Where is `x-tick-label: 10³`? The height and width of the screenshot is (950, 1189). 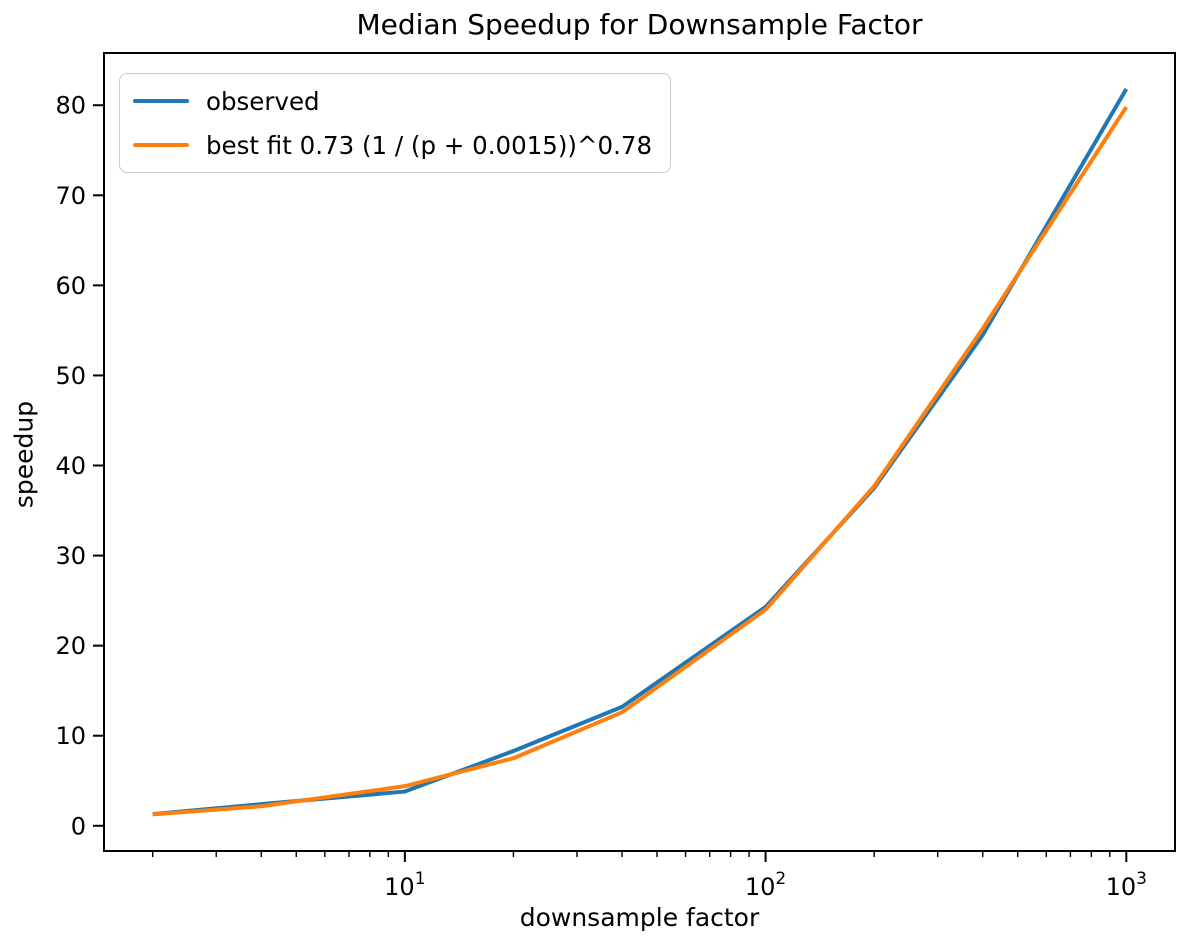 x-tick-label: 10³ is located at coordinates (1126, 885).